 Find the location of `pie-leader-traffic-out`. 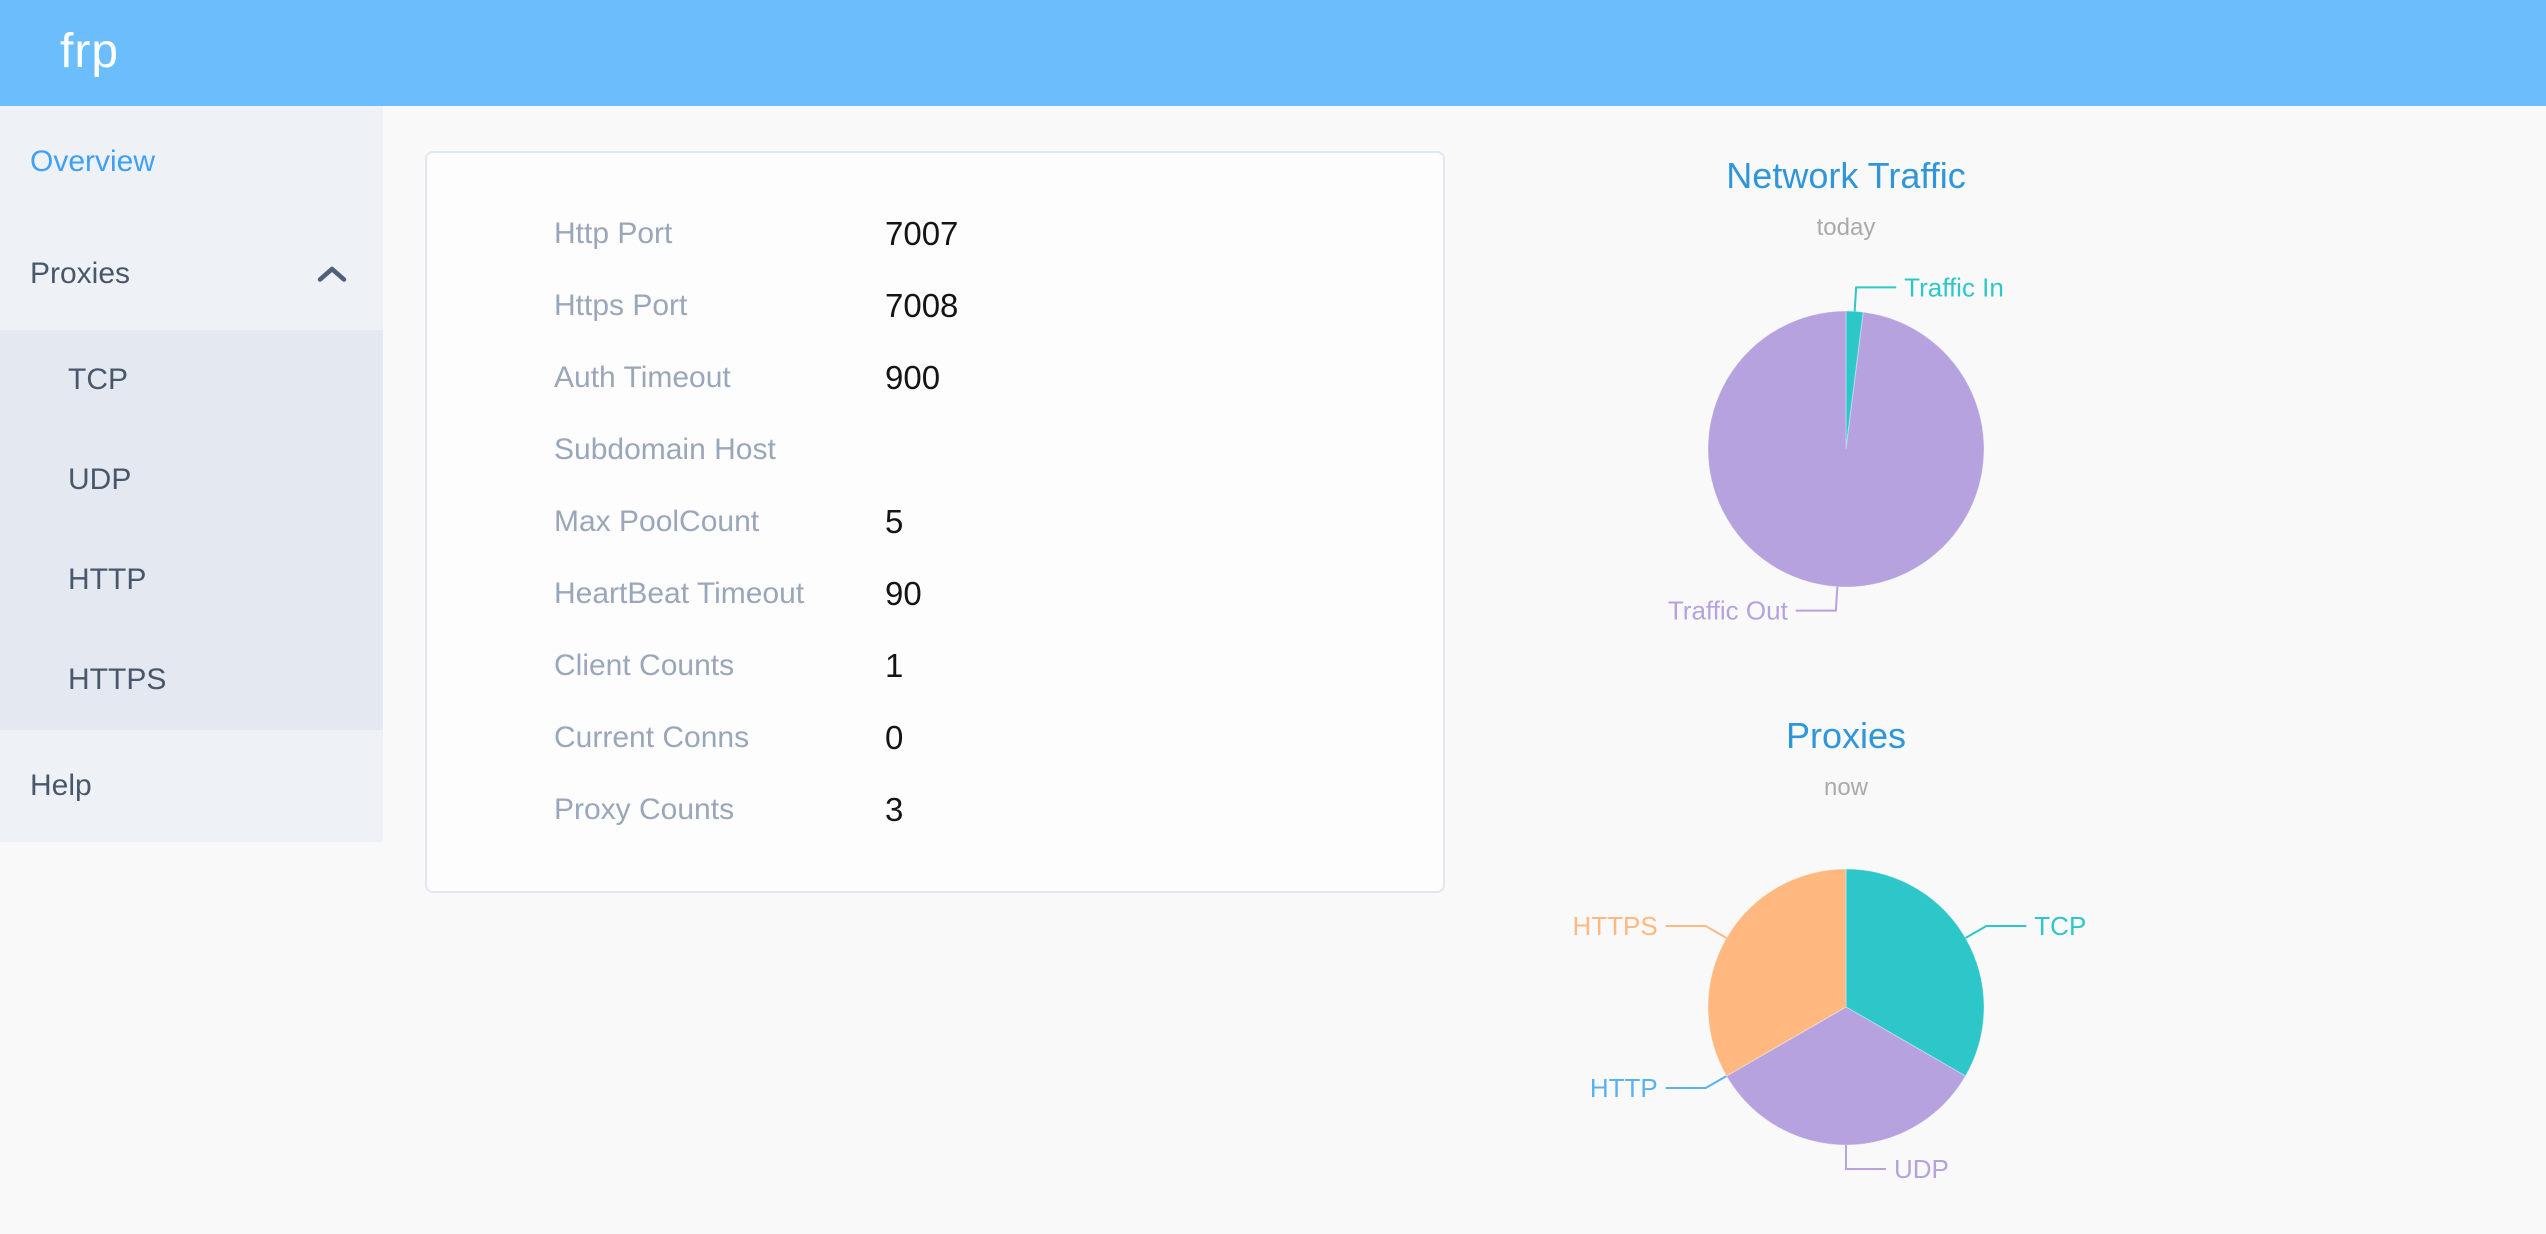

pie-leader-traffic-out is located at coordinates (1817, 599).